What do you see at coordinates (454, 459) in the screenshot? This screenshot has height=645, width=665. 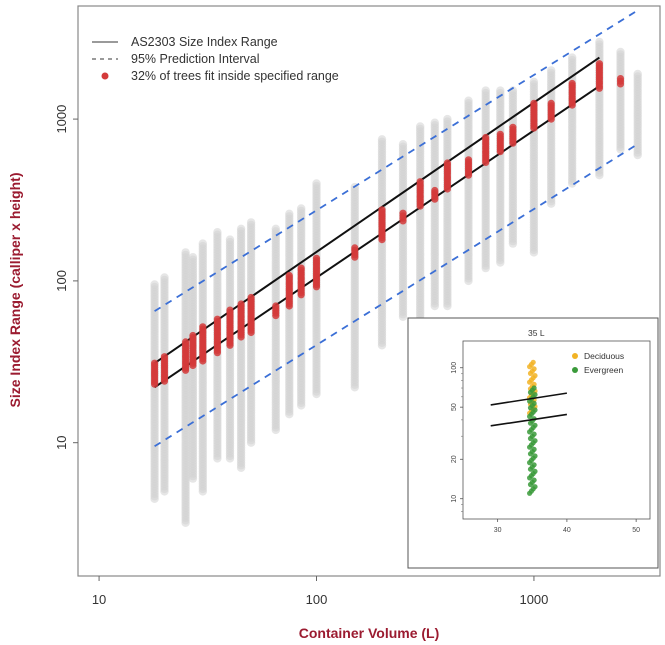 I see `inset-y-tick-label: 20` at bounding box center [454, 459].